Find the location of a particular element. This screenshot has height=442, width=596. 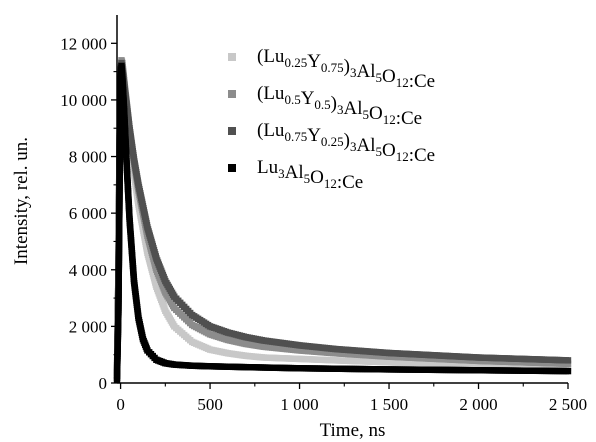

legend-item-3: (Lu0.75Y0.25)3Al5O12:Ce is located at coordinates (331, 143).